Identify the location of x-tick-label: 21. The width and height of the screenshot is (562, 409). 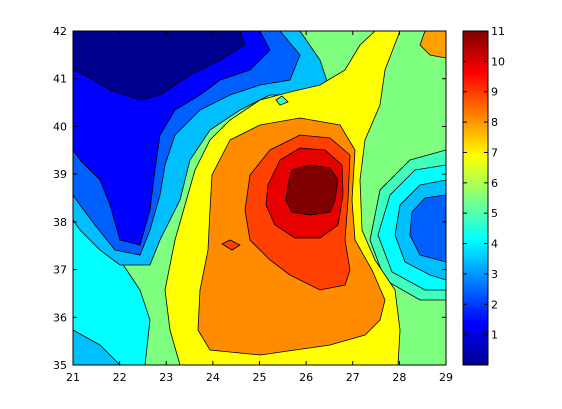
(73, 377).